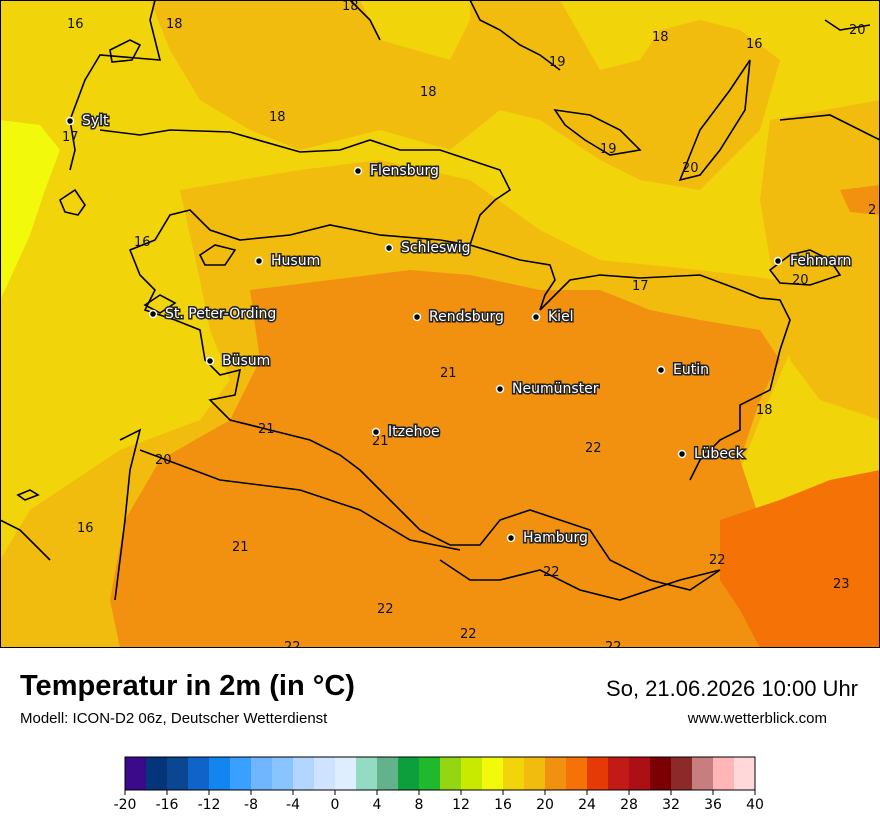 The image size is (880, 835). I want to click on city-rendsburg: Rendsburg, so click(458, 317).